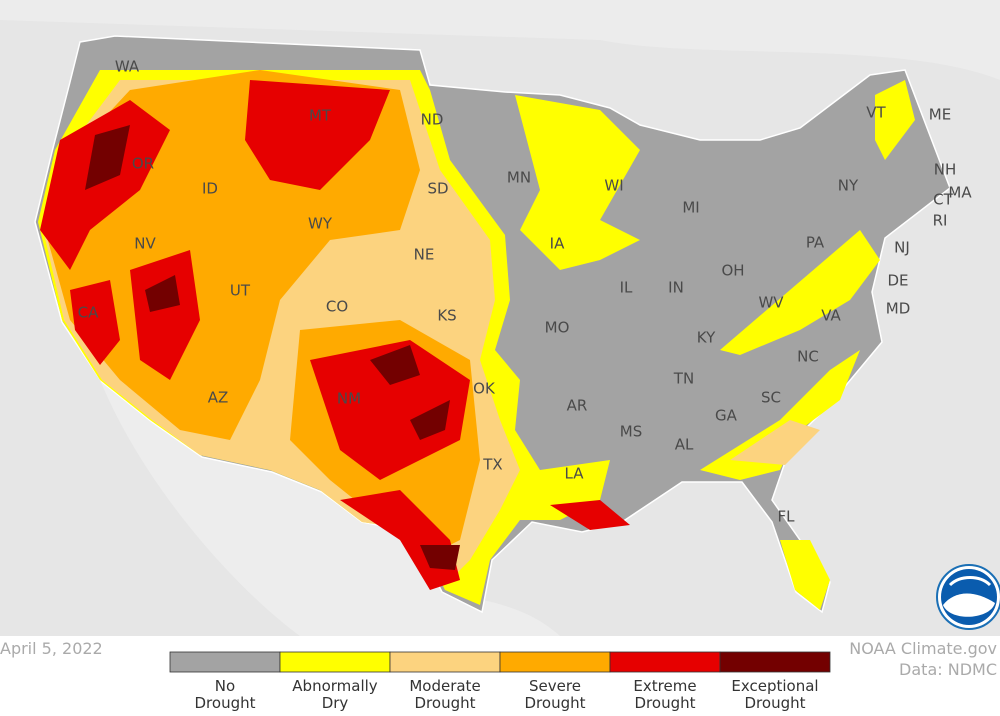 This screenshot has width=1000, height=716. I want to click on state-label: DE, so click(897, 281).